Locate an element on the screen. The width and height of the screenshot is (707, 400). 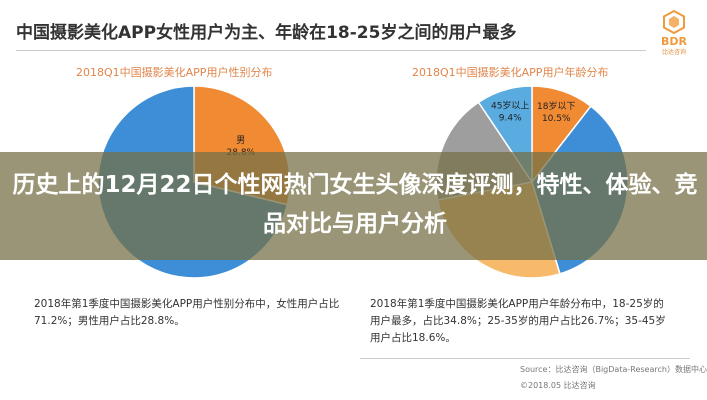
slice-name-label-1: 45岁以上 is located at coordinates (510, 105).